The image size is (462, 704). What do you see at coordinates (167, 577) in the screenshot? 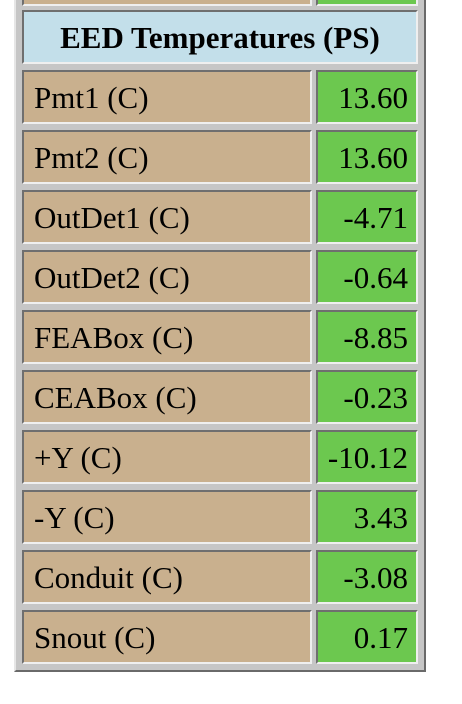
I see `row-label-conduit: Conduit (C)` at bounding box center [167, 577].